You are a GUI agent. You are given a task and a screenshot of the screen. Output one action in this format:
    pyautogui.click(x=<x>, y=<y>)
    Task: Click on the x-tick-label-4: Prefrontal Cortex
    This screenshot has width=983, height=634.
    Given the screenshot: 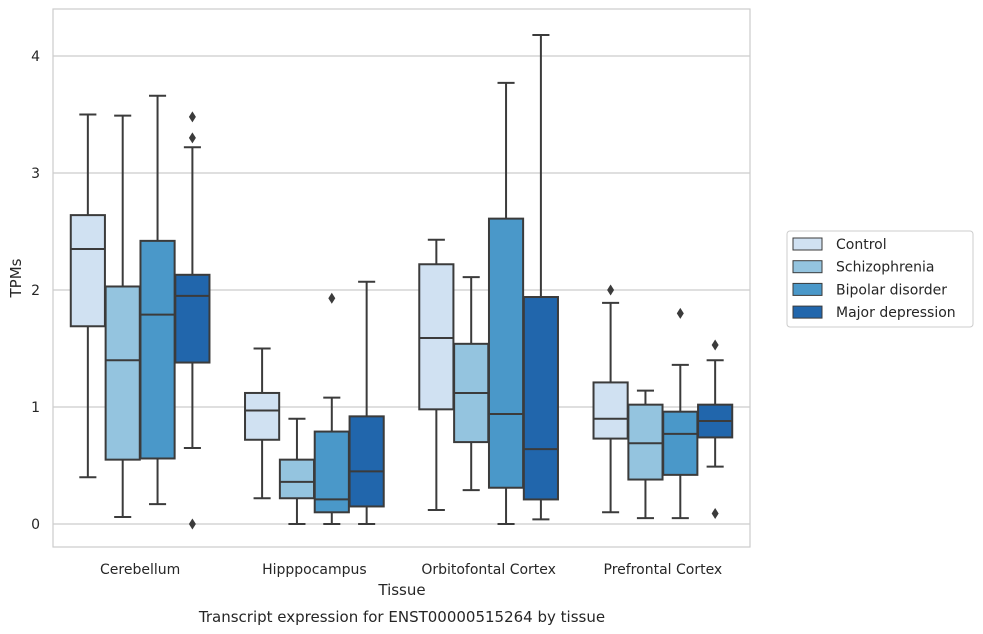 What is the action you would take?
    pyautogui.click(x=663, y=570)
    